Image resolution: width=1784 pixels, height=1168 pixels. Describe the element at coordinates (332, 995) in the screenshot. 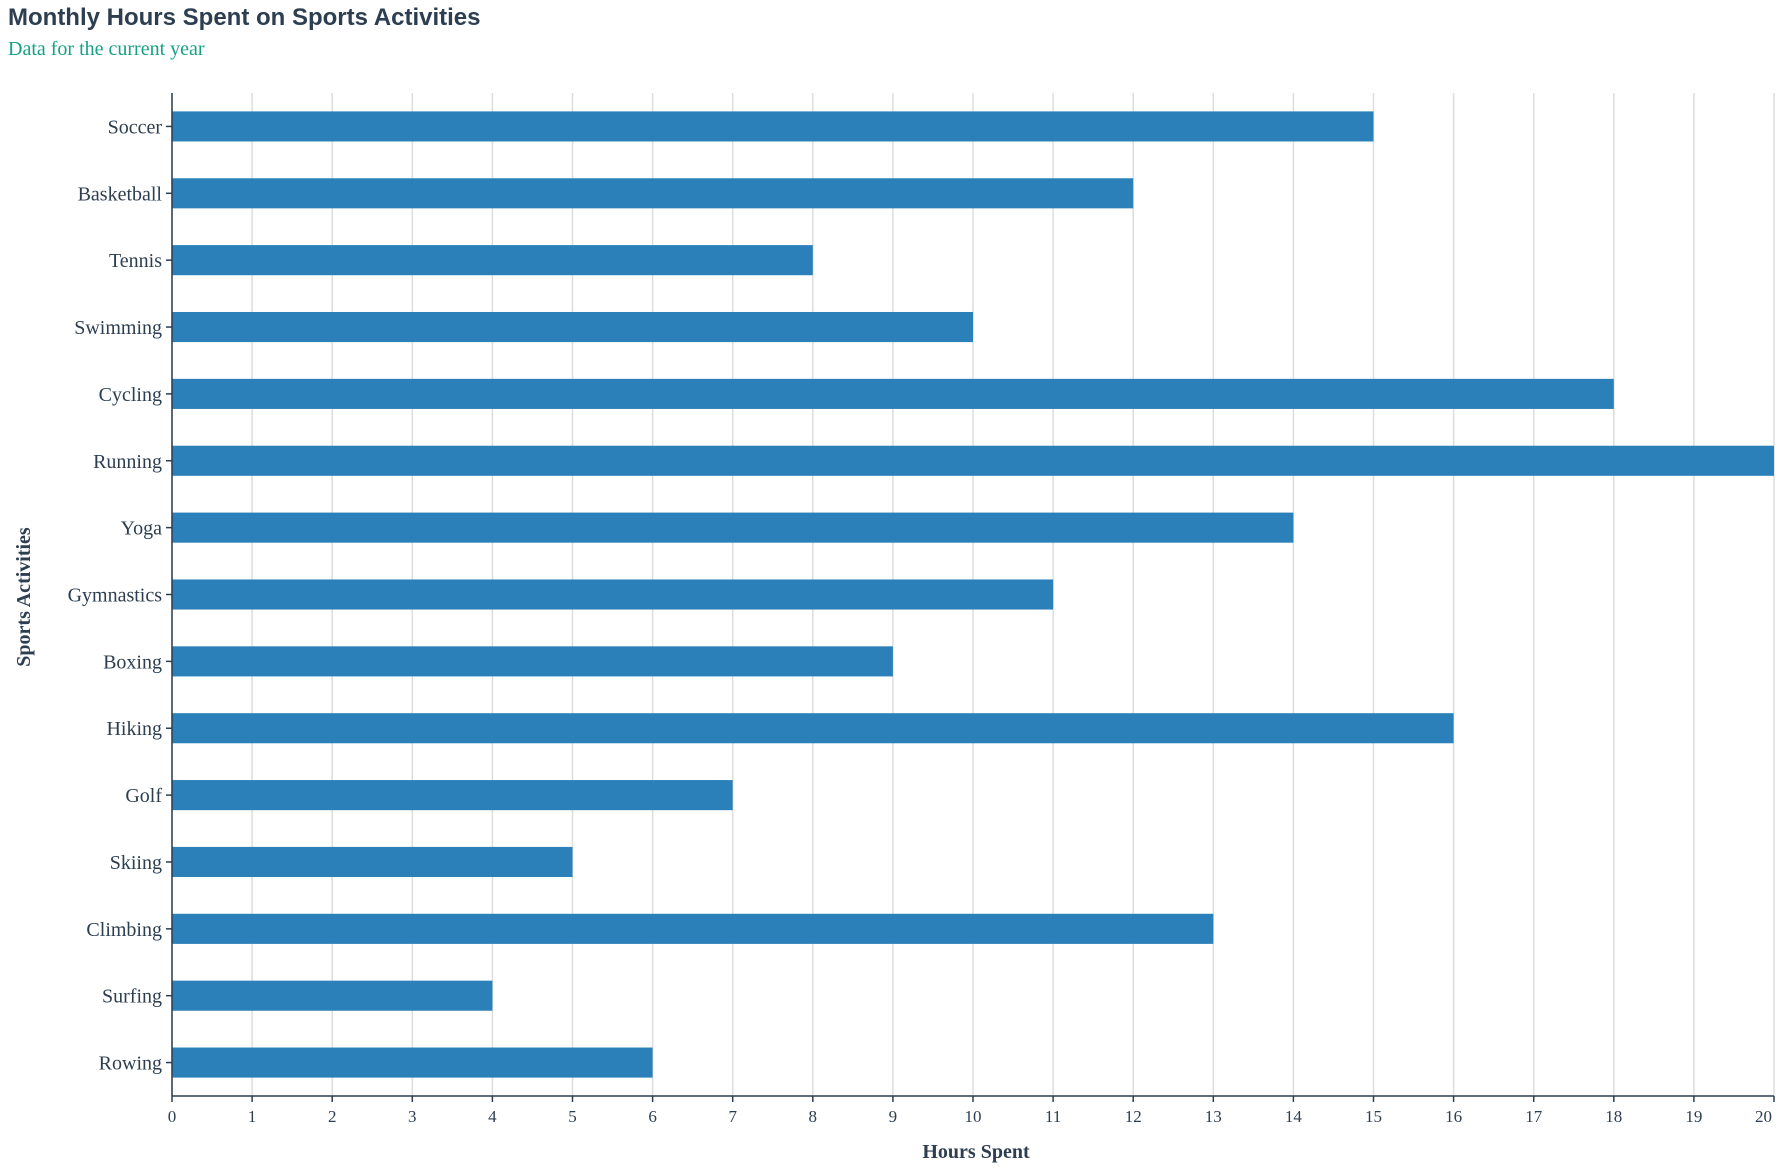

I see `bar-surfing` at that location.